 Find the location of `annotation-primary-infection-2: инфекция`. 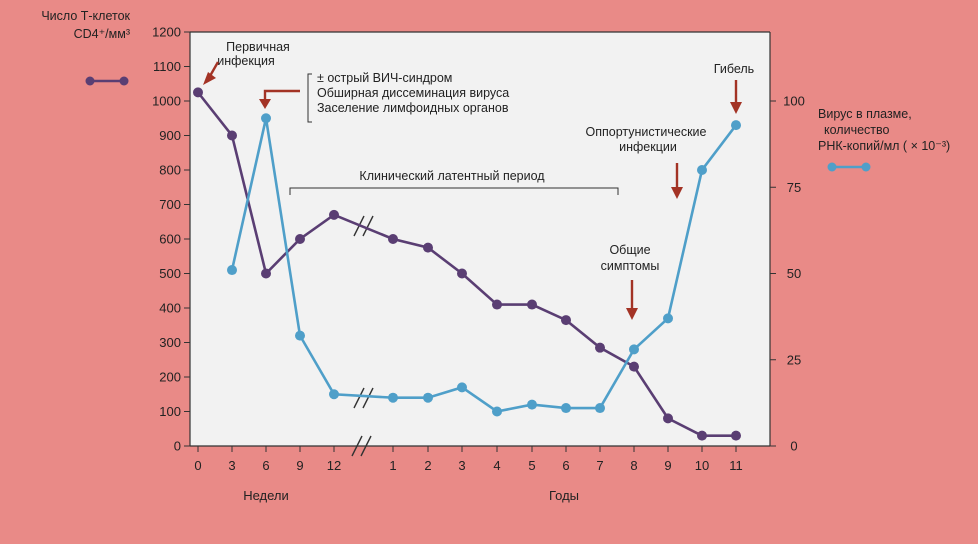

annotation-primary-infection-2: инфекция is located at coordinates (246, 61).